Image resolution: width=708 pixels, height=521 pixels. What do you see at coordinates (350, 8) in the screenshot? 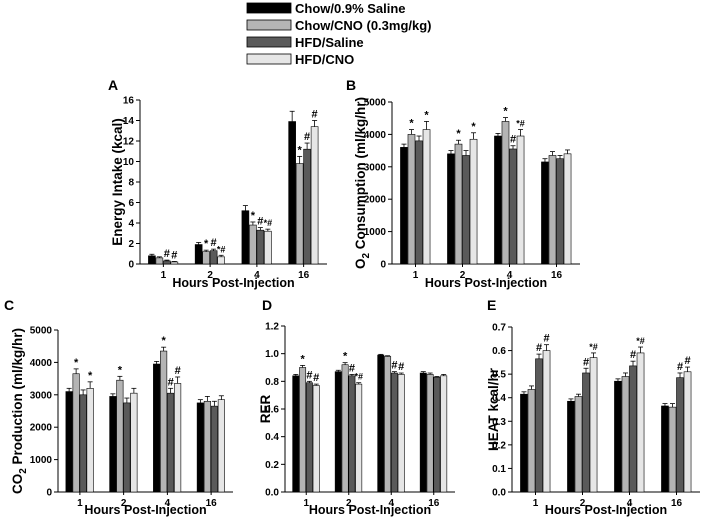
I see `legend-label: Chow/0.9% Saline` at bounding box center [350, 8].